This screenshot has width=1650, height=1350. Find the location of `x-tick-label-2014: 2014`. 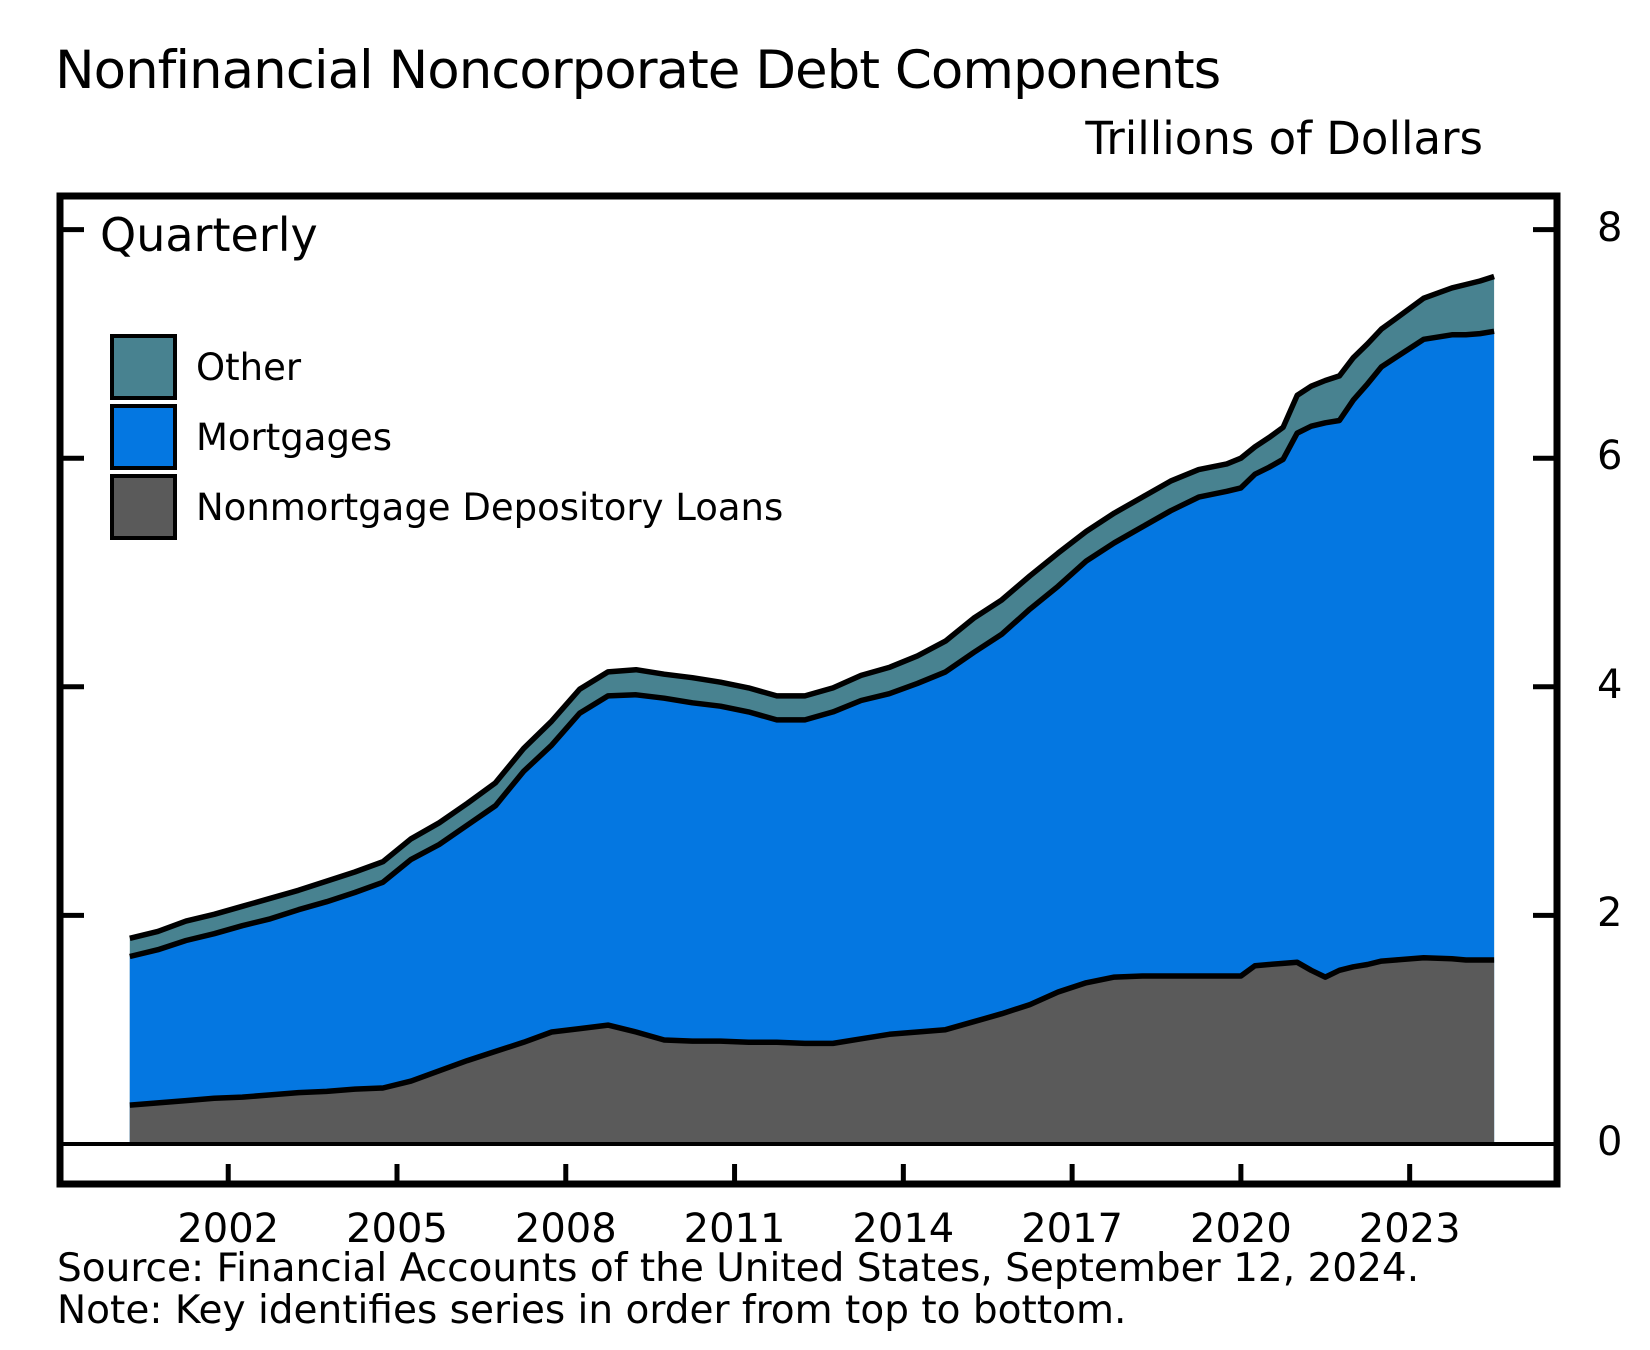

x-tick-label-2014: 2014 is located at coordinates (903, 1229).